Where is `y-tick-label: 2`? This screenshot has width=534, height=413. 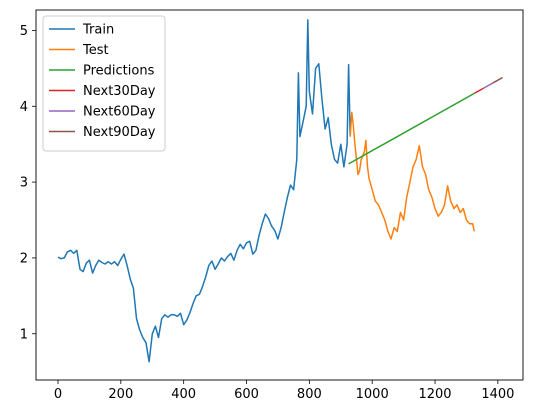 y-tick-label: 2 is located at coordinates (24, 258).